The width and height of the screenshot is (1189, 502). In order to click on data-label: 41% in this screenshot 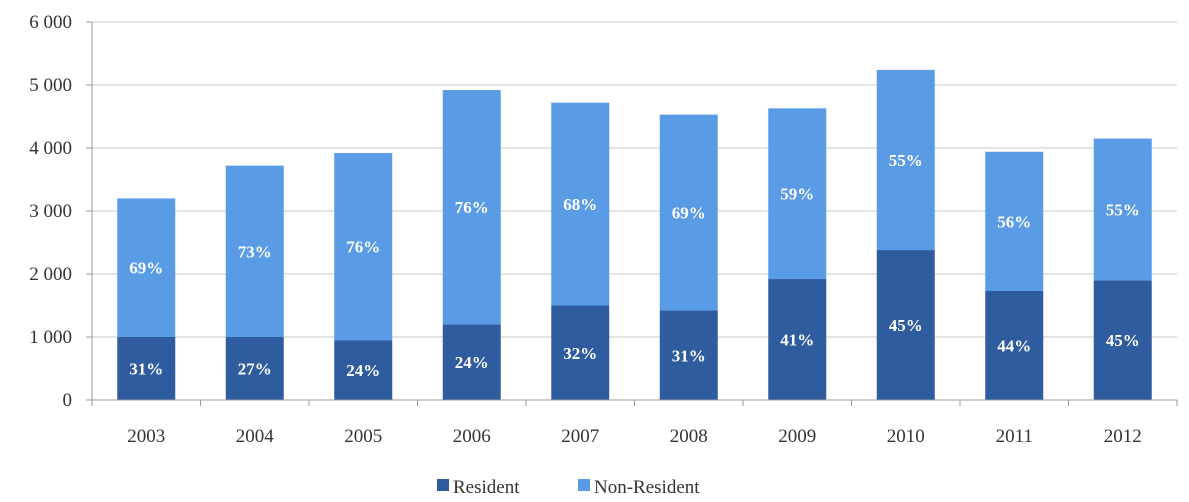, I will do `click(797, 340)`.